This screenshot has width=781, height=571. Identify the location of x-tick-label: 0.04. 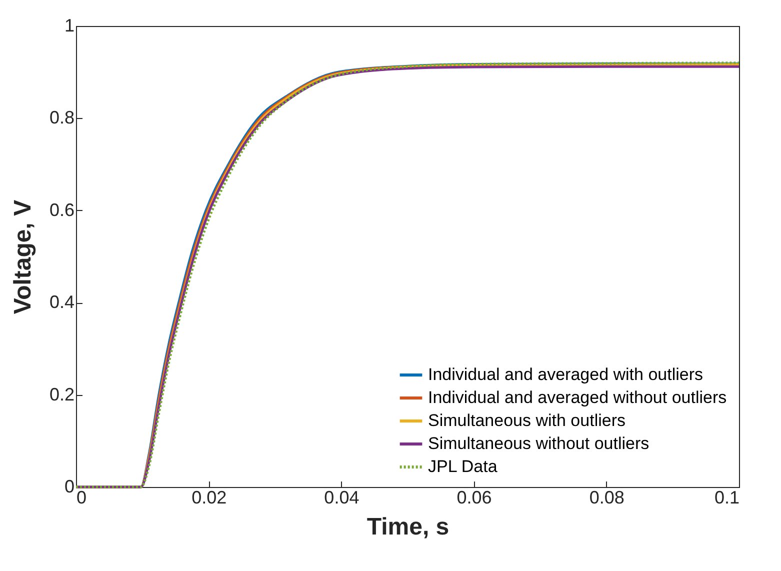
(342, 498).